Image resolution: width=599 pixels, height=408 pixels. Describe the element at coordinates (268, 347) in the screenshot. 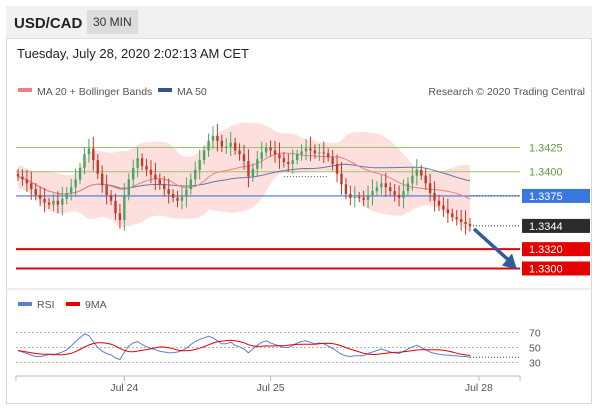

I see `rsi-lines` at that location.